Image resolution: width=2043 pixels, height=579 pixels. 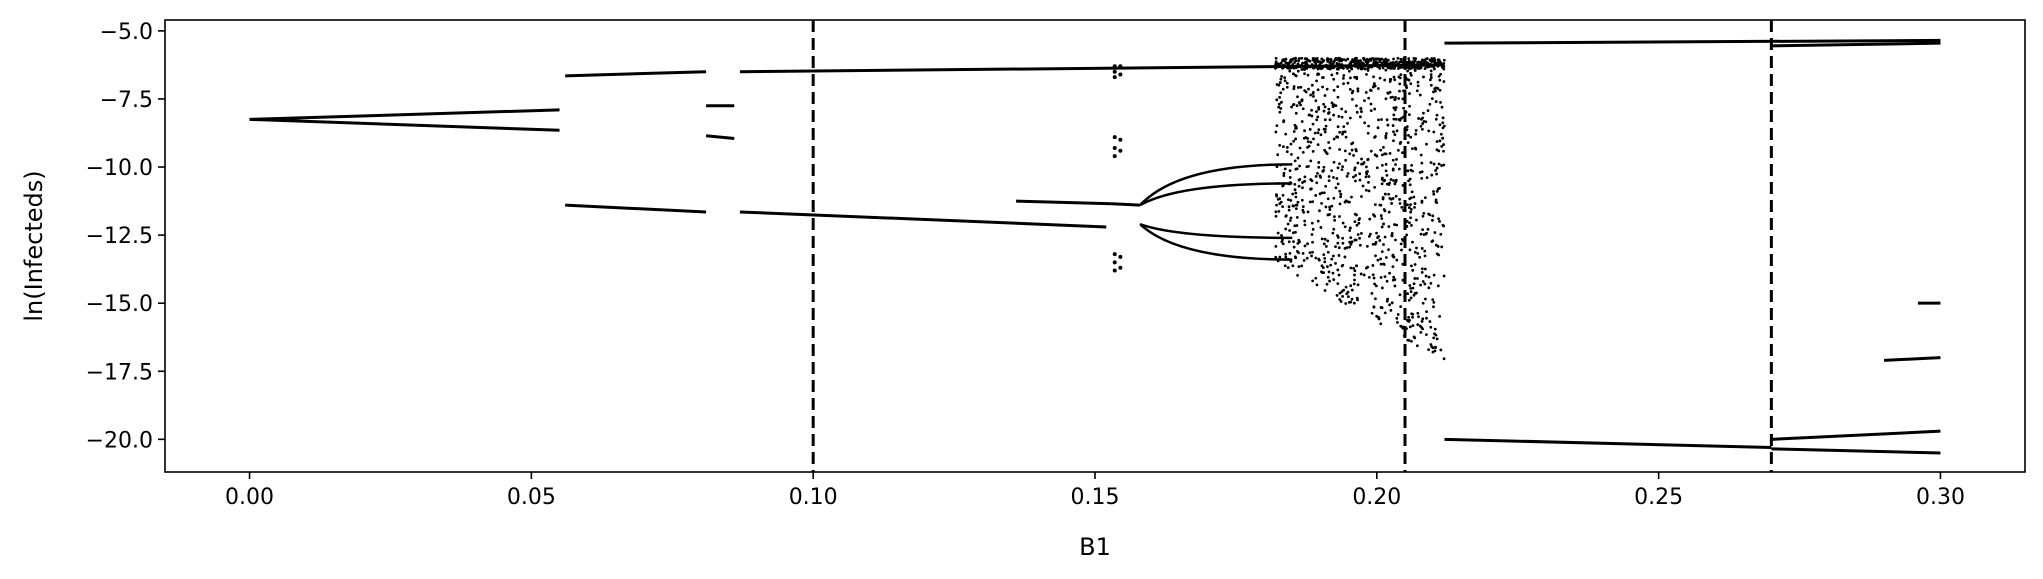 What do you see at coordinates (1095, 491) in the screenshot?
I see `x-axis-ticks: 0.00 0.05 0.10 0.15 0.20 0.25 0.30` at bounding box center [1095, 491].